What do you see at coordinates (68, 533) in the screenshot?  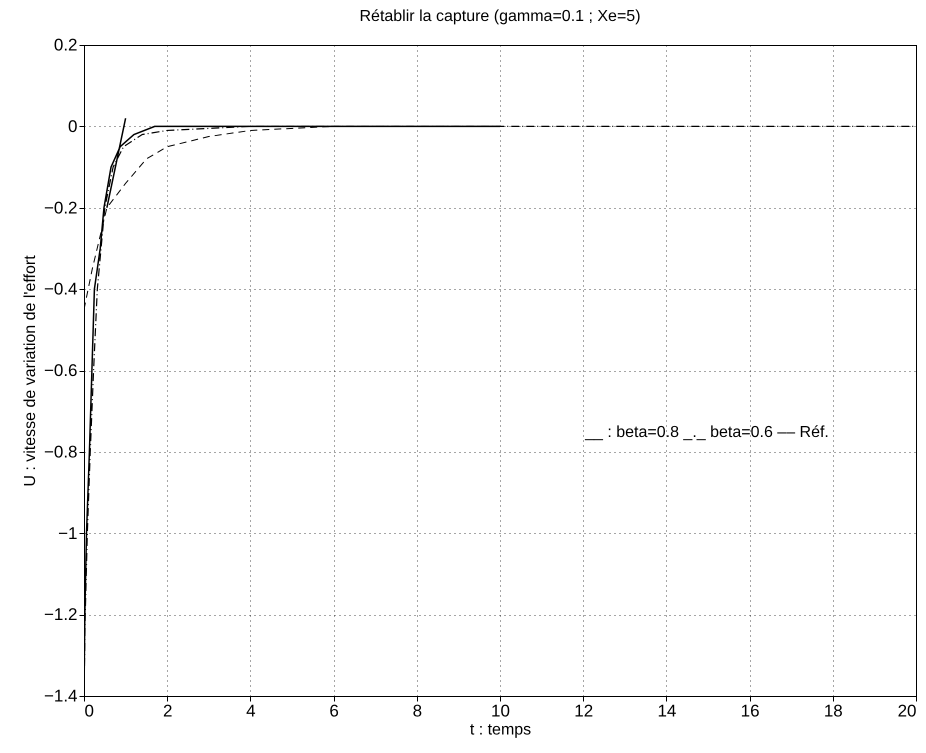 I see `y-tick-label: −1` at bounding box center [68, 533].